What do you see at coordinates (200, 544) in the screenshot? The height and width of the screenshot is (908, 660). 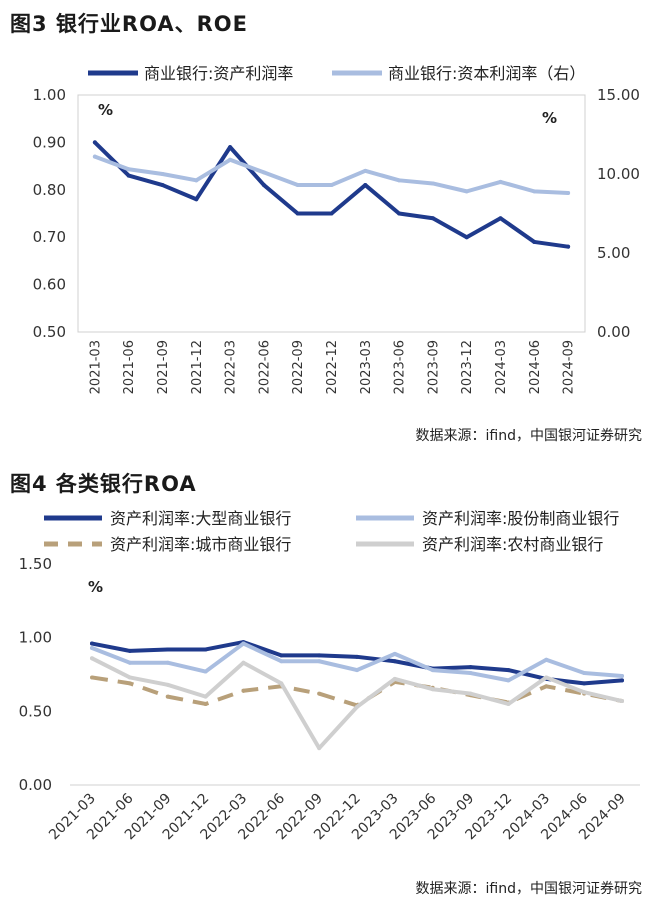 I see `legend-label-3: 资产利润率:城市商业银行` at bounding box center [200, 544].